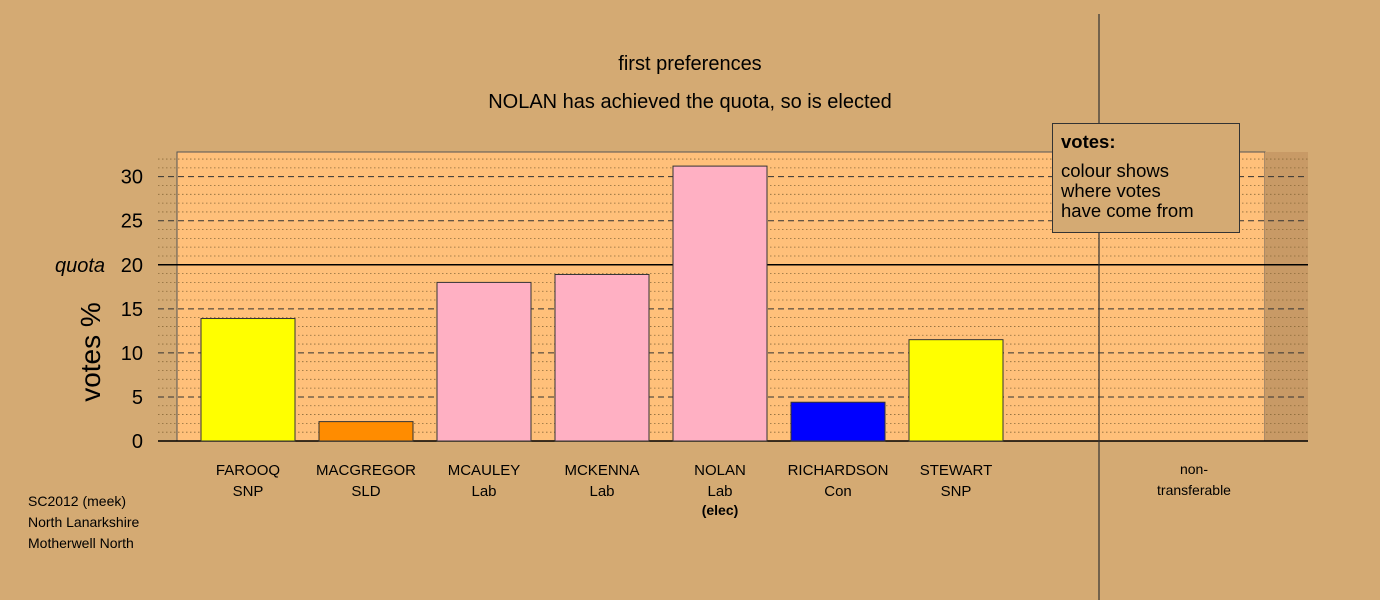  Describe the element at coordinates (132, 266) in the screenshot. I see `y-tick-label: 20` at that location.